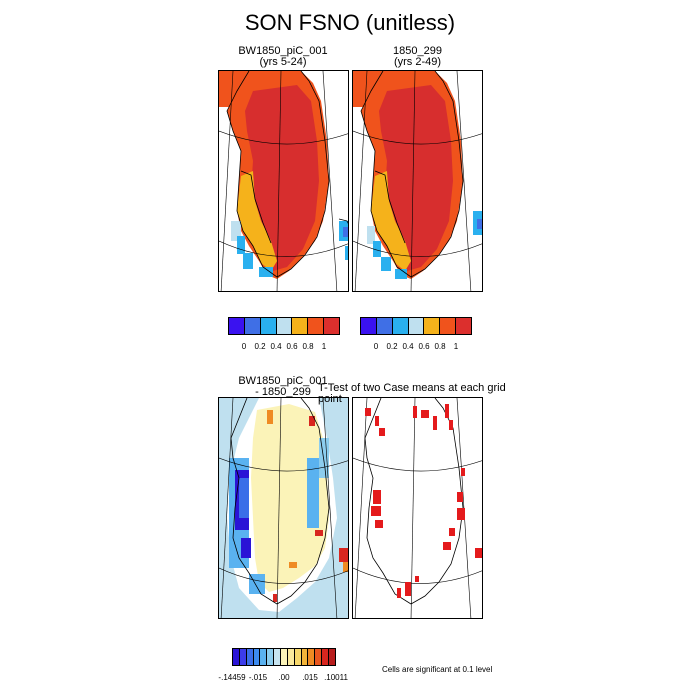 This screenshot has width=700, height=700. I want to click on greenland-snow-map-top-right, so click(417, 181).